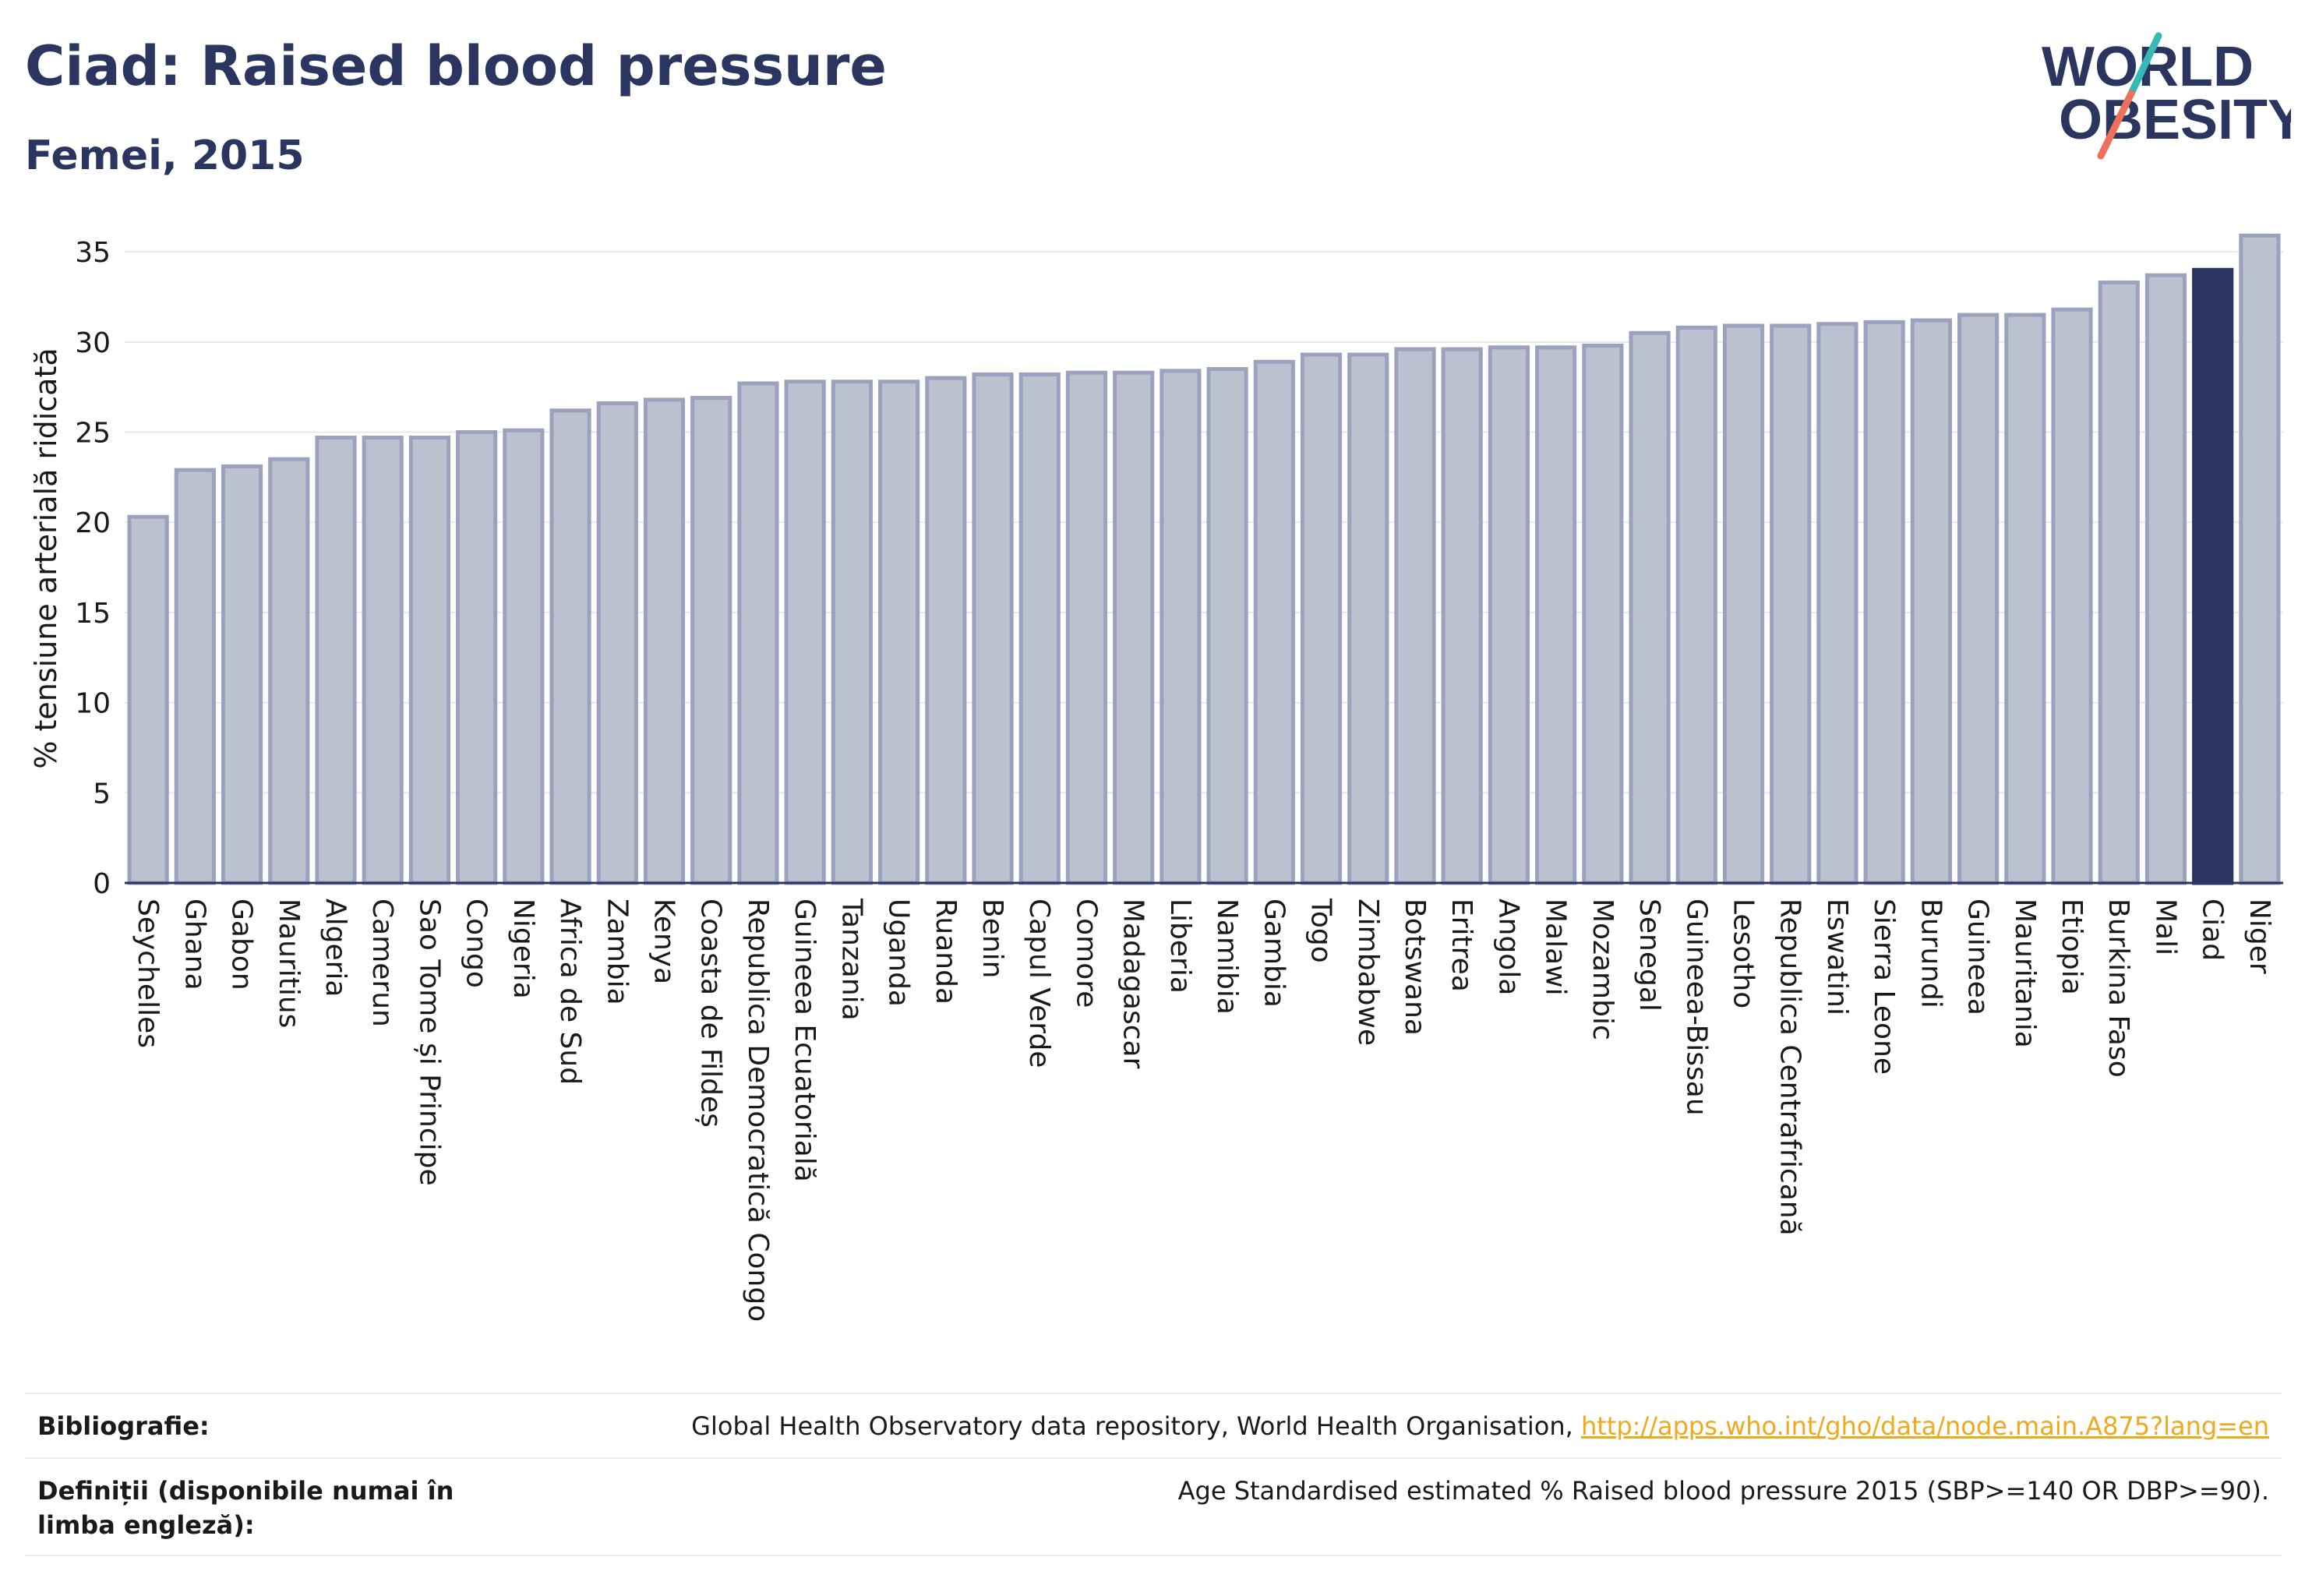 Image resolution: width=2305 pixels, height=1596 pixels. What do you see at coordinates (476, 943) in the screenshot?
I see `x-tick-label: Congo` at bounding box center [476, 943].